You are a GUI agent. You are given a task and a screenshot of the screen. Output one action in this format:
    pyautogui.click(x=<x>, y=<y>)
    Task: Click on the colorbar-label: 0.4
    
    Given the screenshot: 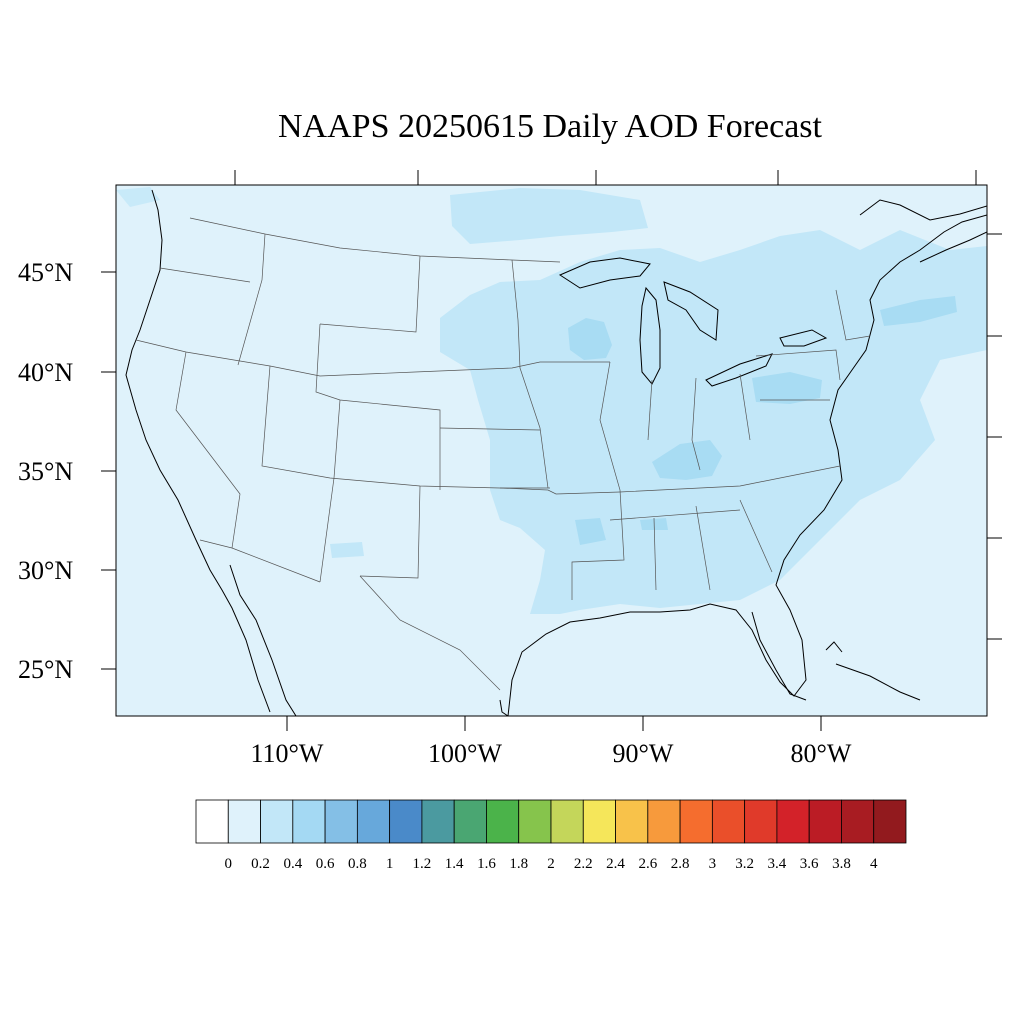 What is the action you would take?
    pyautogui.click(x=292, y=864)
    